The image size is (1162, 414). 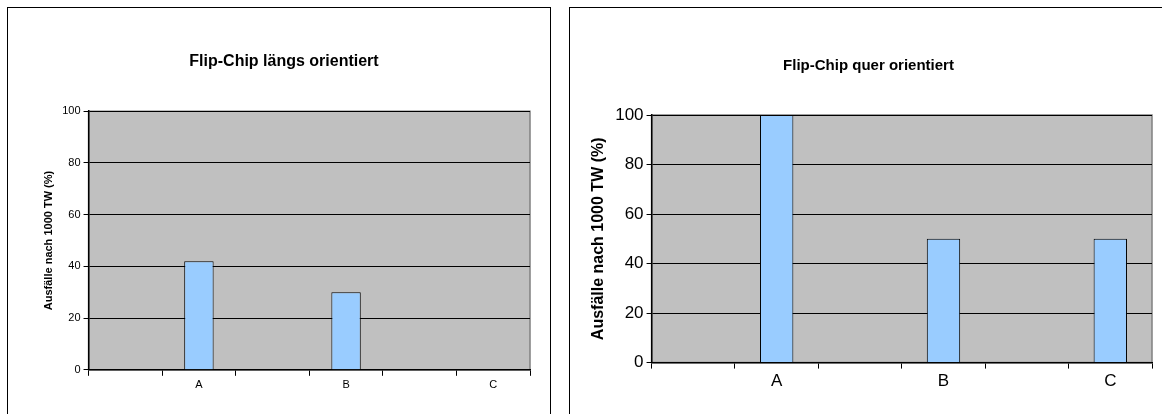 What do you see at coordinates (284, 61) in the screenshot?
I see `chart-title: Flip-Chip längs orientiert` at bounding box center [284, 61].